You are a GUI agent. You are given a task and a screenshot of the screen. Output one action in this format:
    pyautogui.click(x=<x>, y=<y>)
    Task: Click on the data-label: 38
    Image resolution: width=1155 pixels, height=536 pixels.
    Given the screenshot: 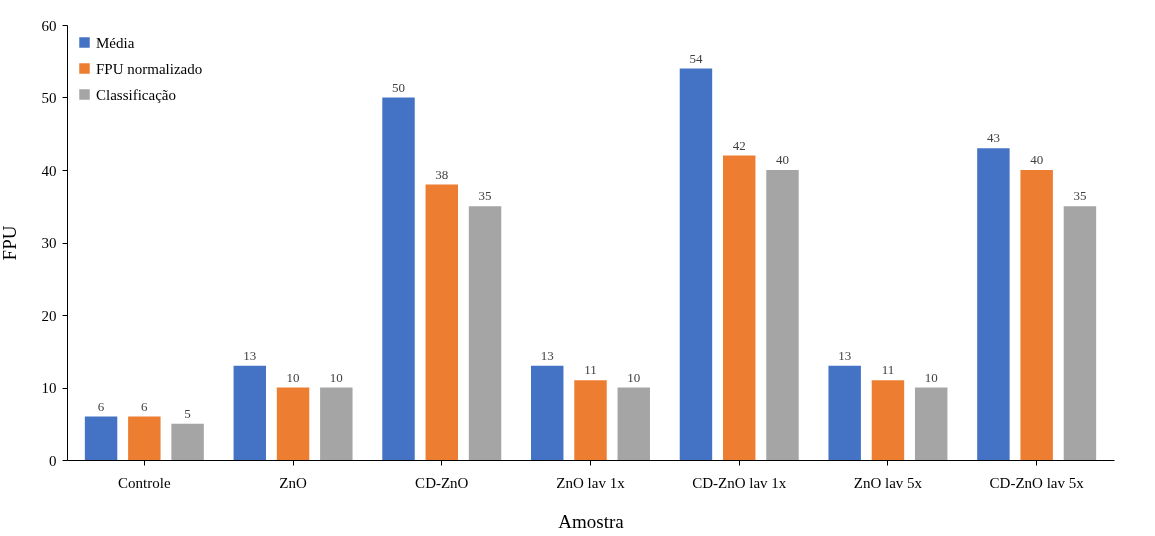 What is the action you would take?
    pyautogui.click(x=442, y=174)
    